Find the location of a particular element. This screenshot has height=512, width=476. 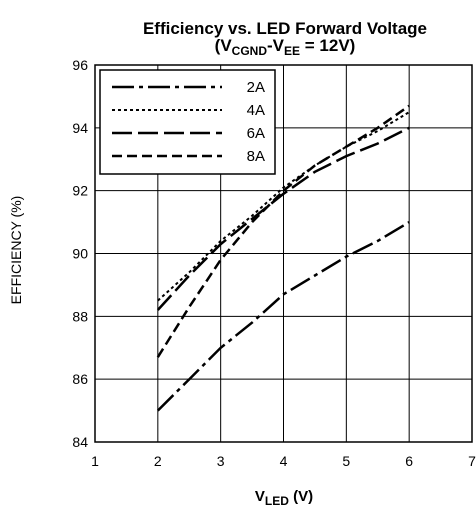

x-tick-label: 5 is located at coordinates (346, 461).